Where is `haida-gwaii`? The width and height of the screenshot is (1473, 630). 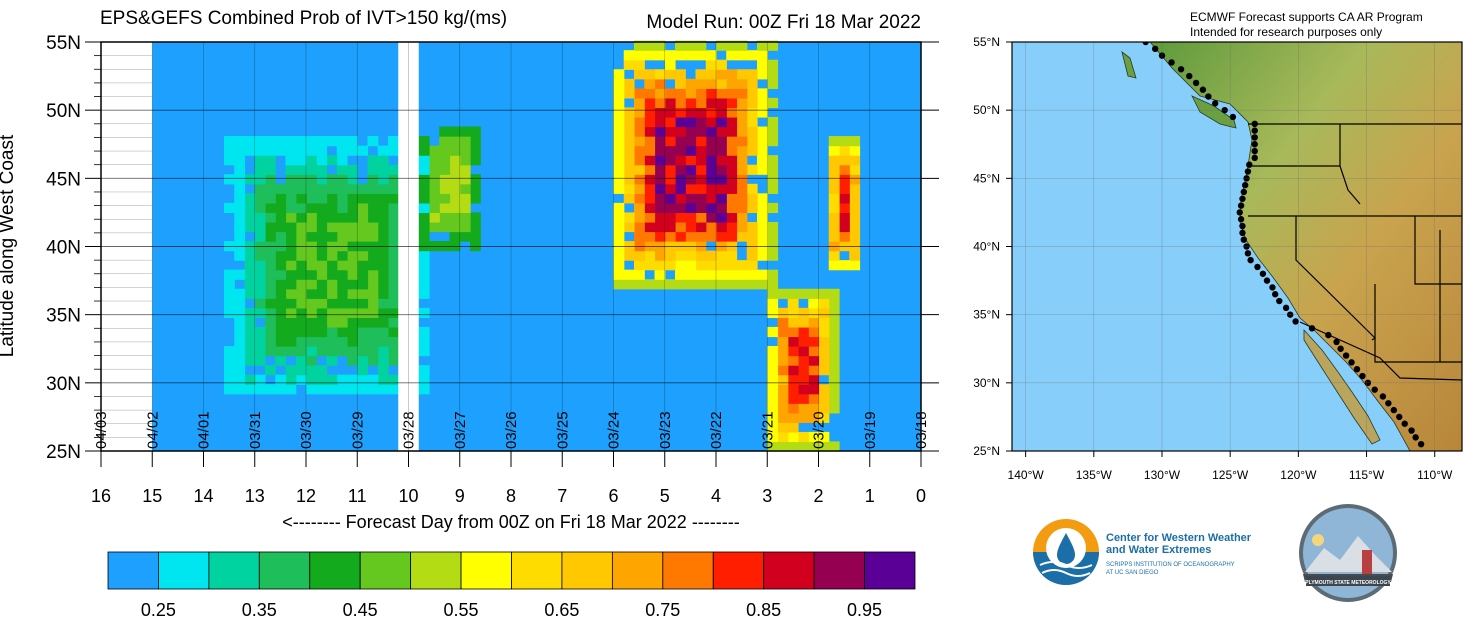
haida-gwaii is located at coordinates (1129, 65).